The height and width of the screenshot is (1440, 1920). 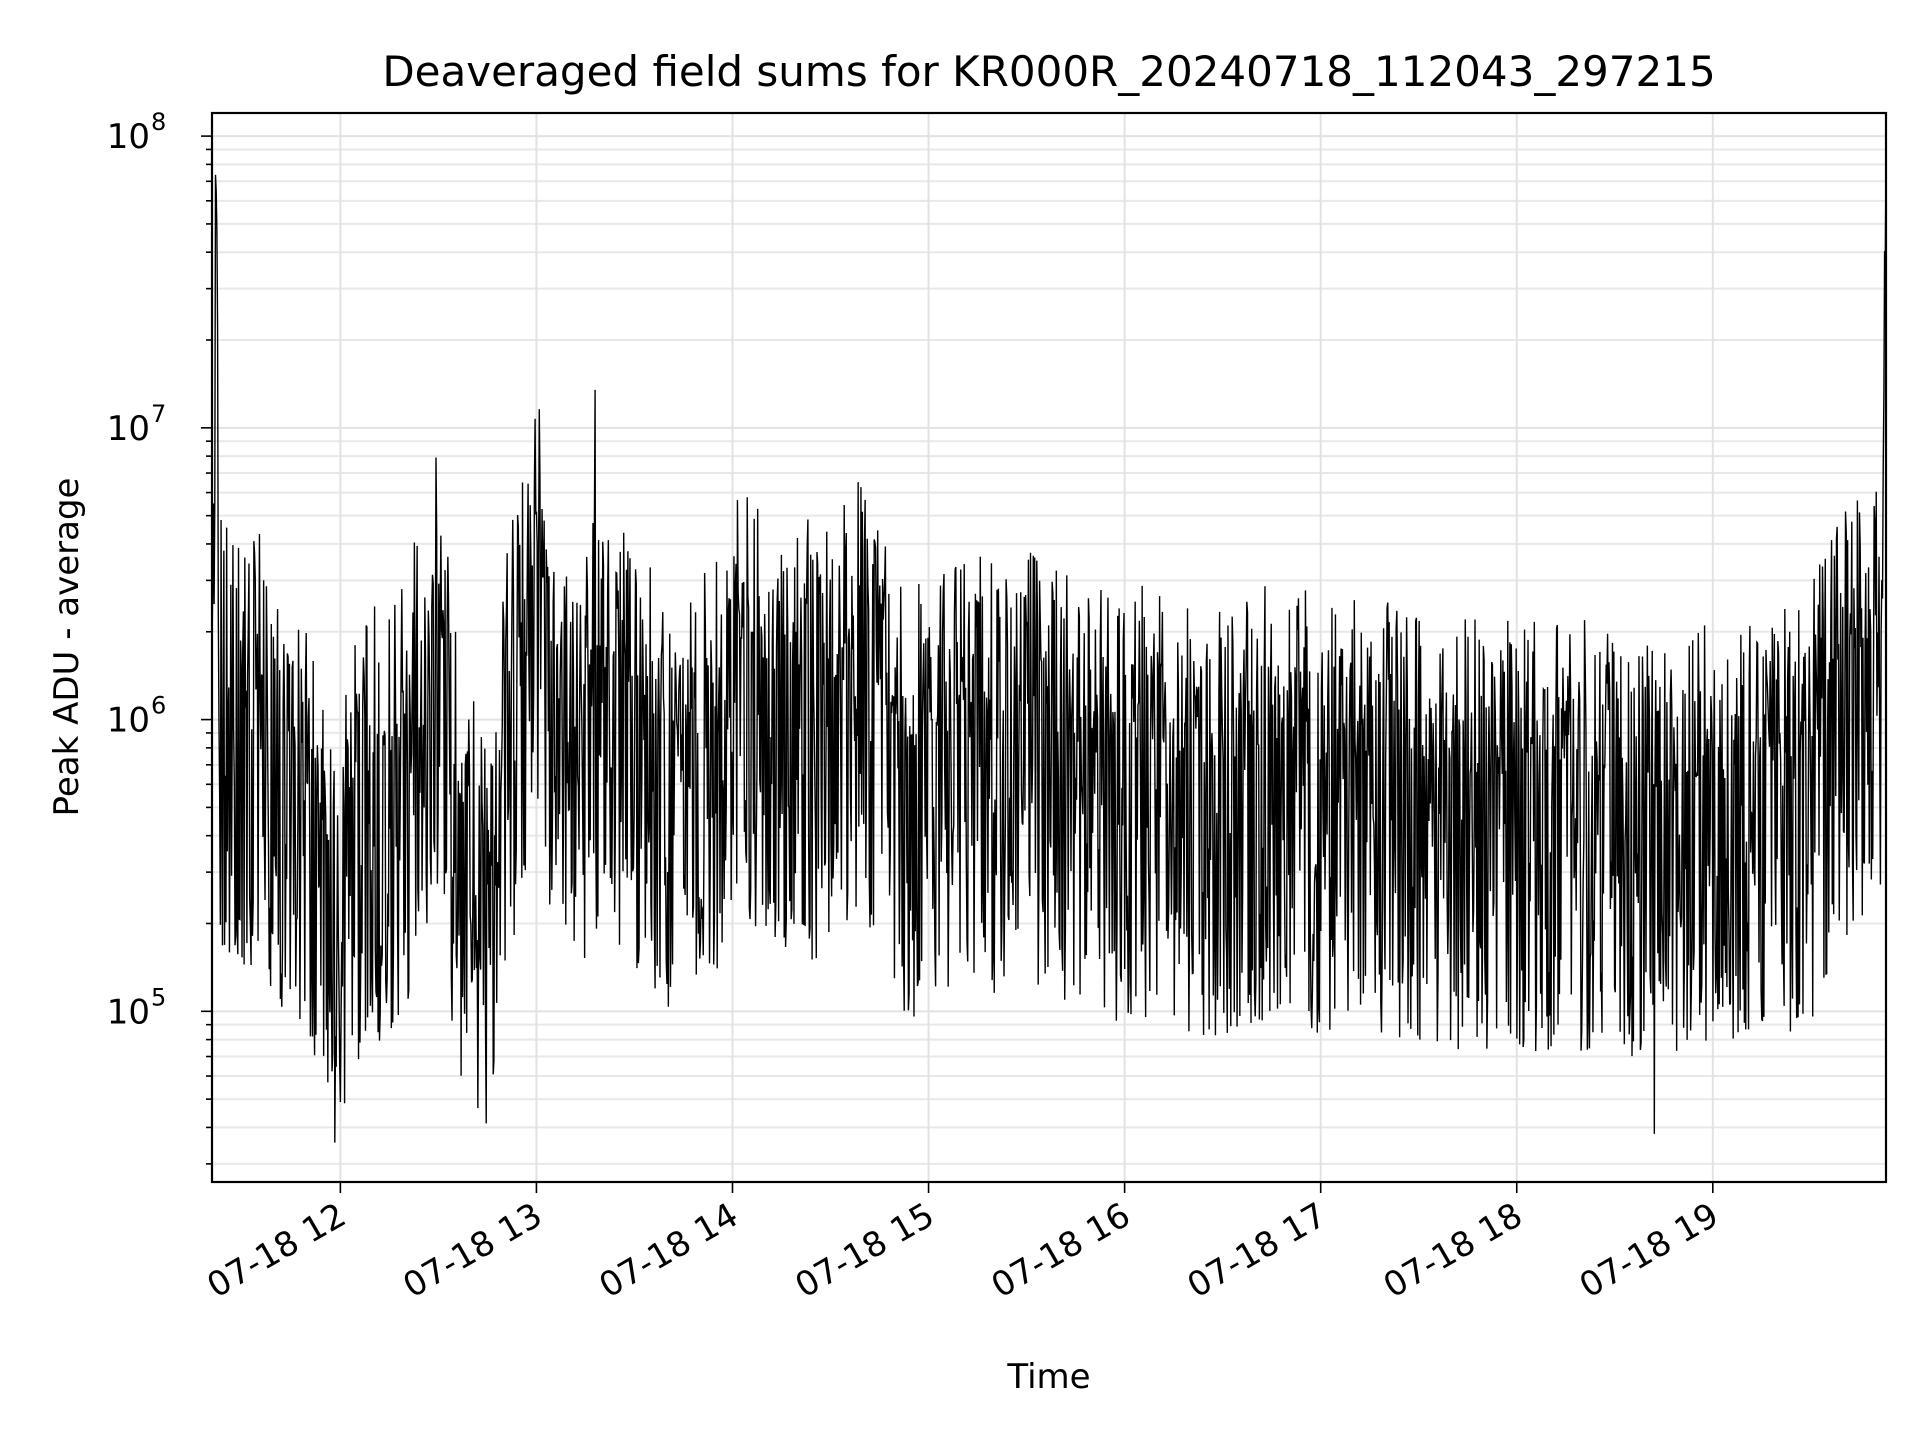 I want to click on y-tick-exponent: 5, so click(x=158, y=997).